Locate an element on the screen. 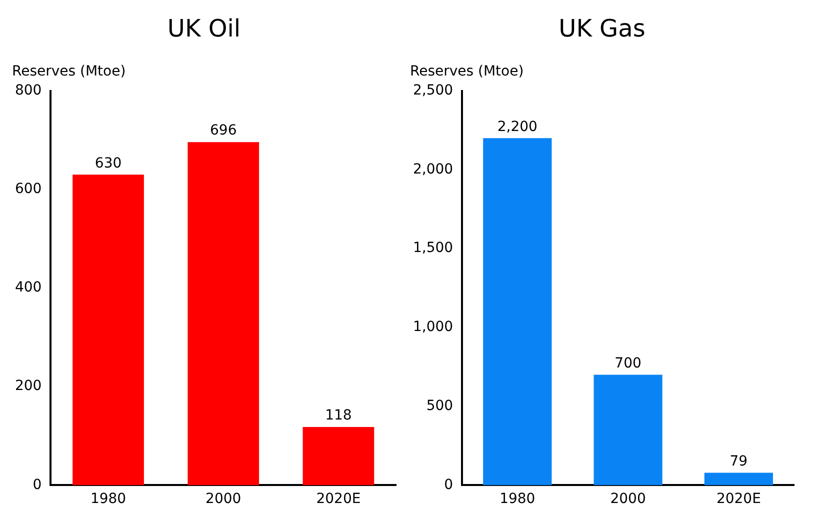  y-tick-label: 500 is located at coordinates (440, 406).